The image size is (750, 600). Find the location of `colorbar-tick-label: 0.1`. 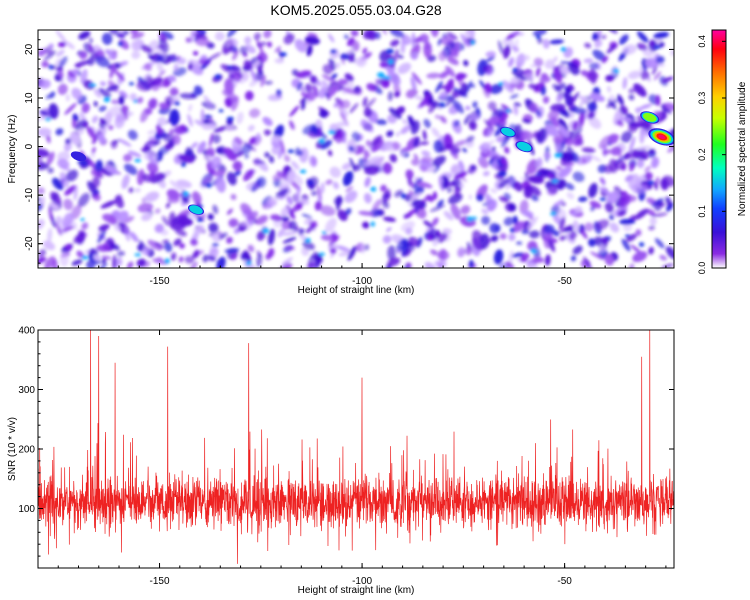

colorbar-tick-label: 0.1 is located at coordinates (702, 211).